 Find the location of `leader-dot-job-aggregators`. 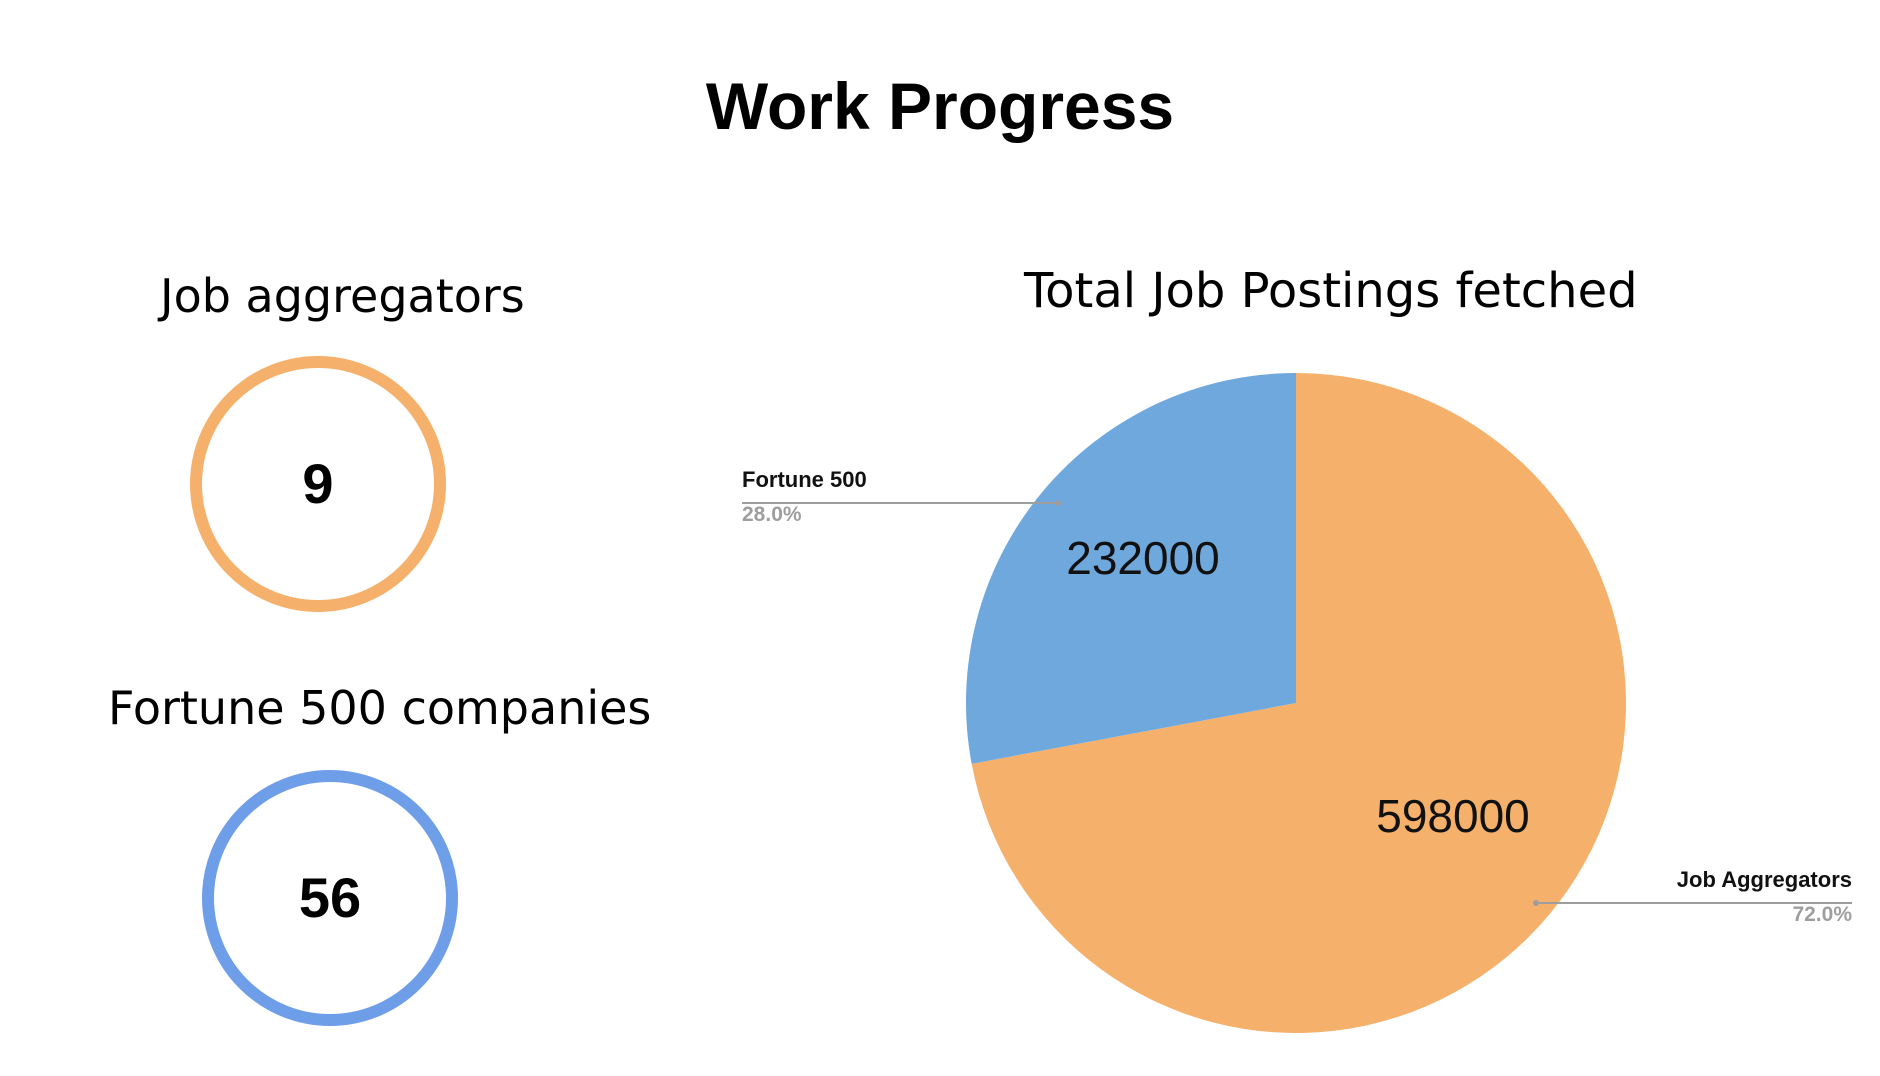

leader-dot-job-aggregators is located at coordinates (1536, 903).